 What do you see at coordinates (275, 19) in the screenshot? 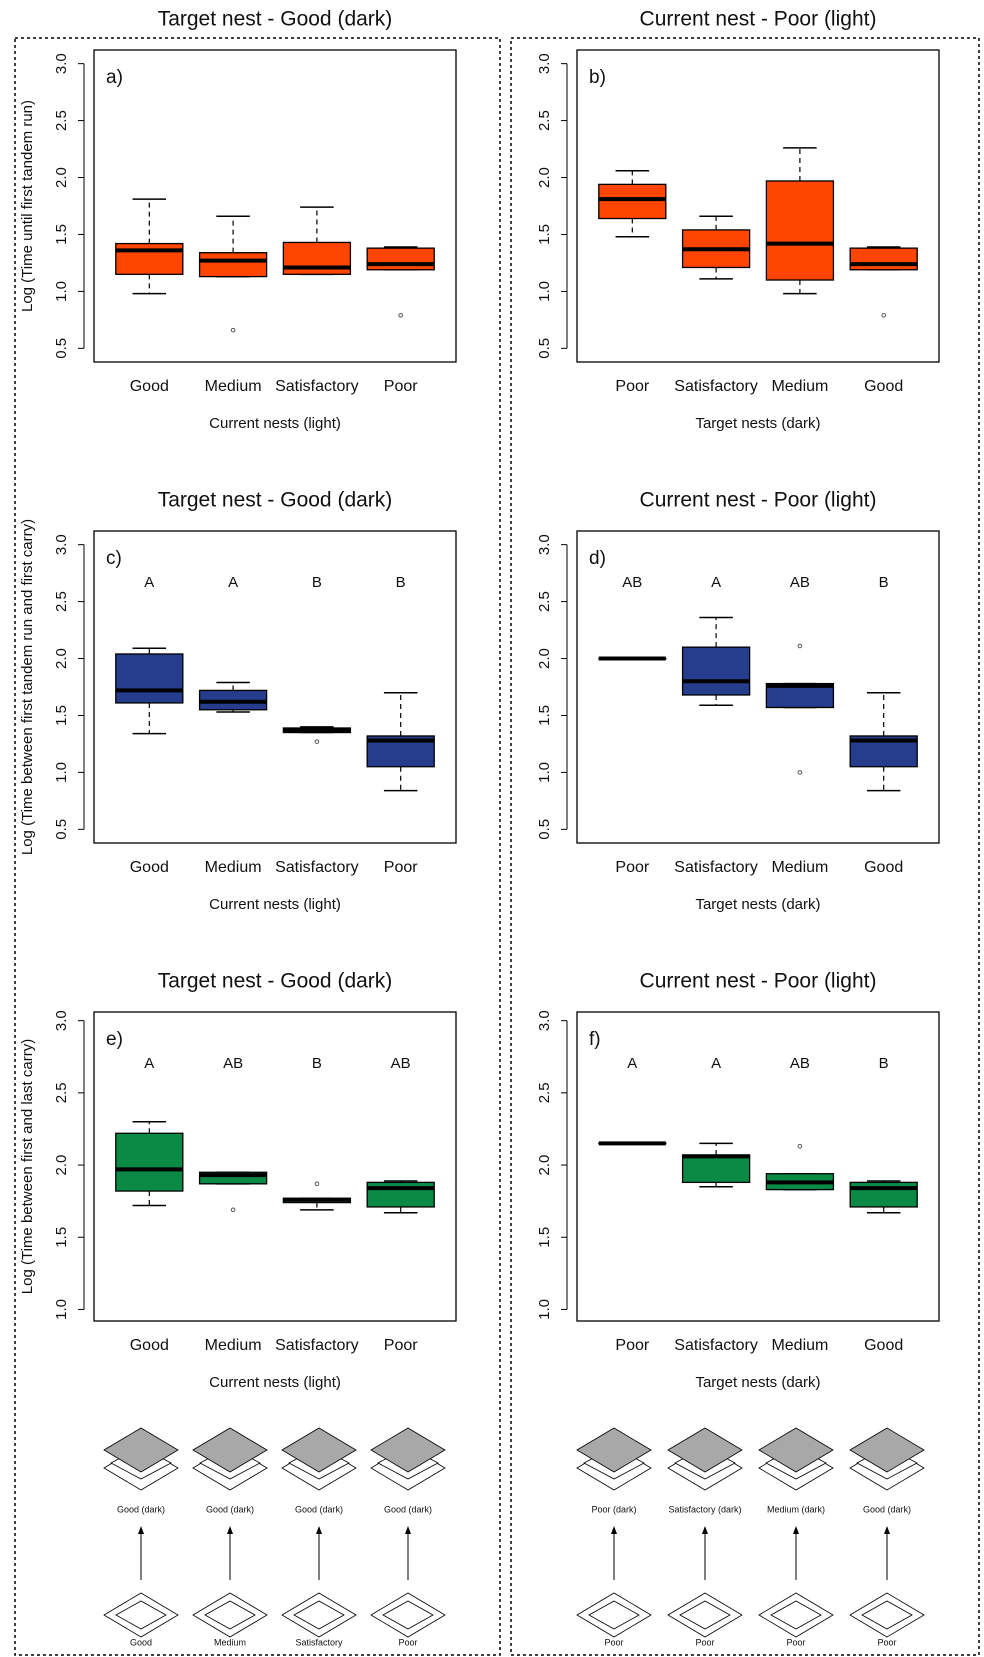
I see `chart-title: Target nest - Good (dark)` at bounding box center [275, 19].